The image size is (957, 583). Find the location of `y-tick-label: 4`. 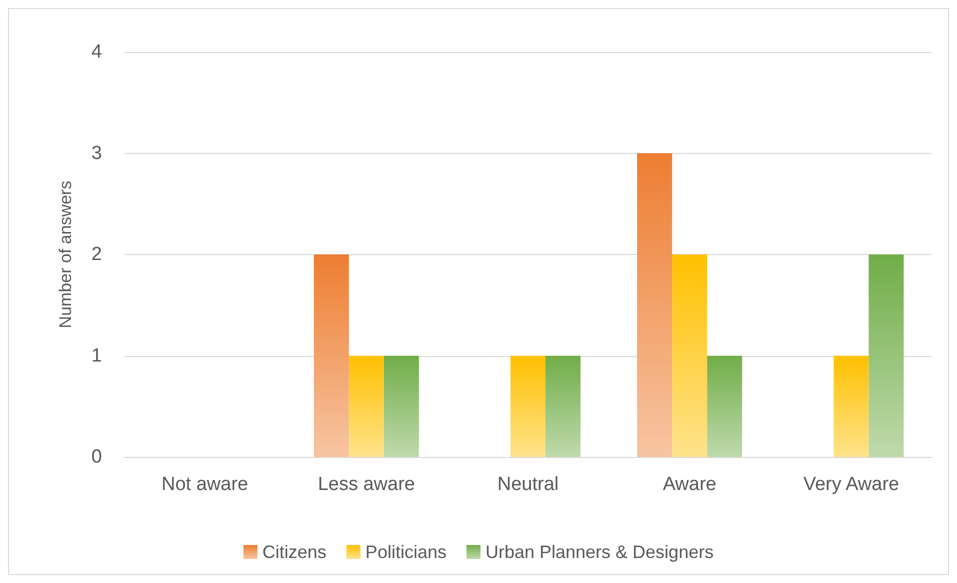

y-tick-label: 4 is located at coordinates (96, 52).